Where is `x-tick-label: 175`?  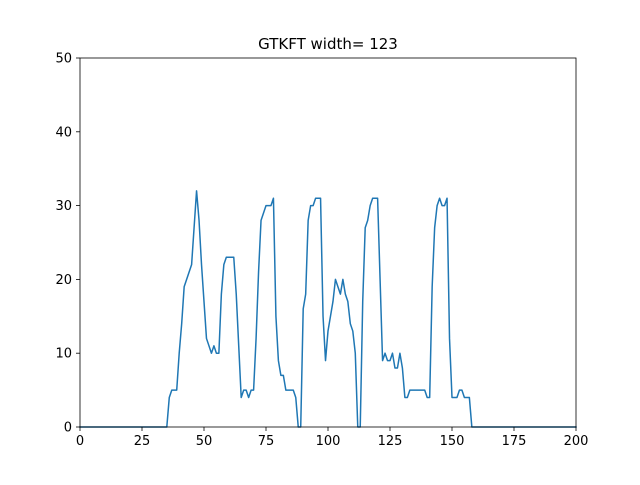 x-tick-label: 175 is located at coordinates (514, 441).